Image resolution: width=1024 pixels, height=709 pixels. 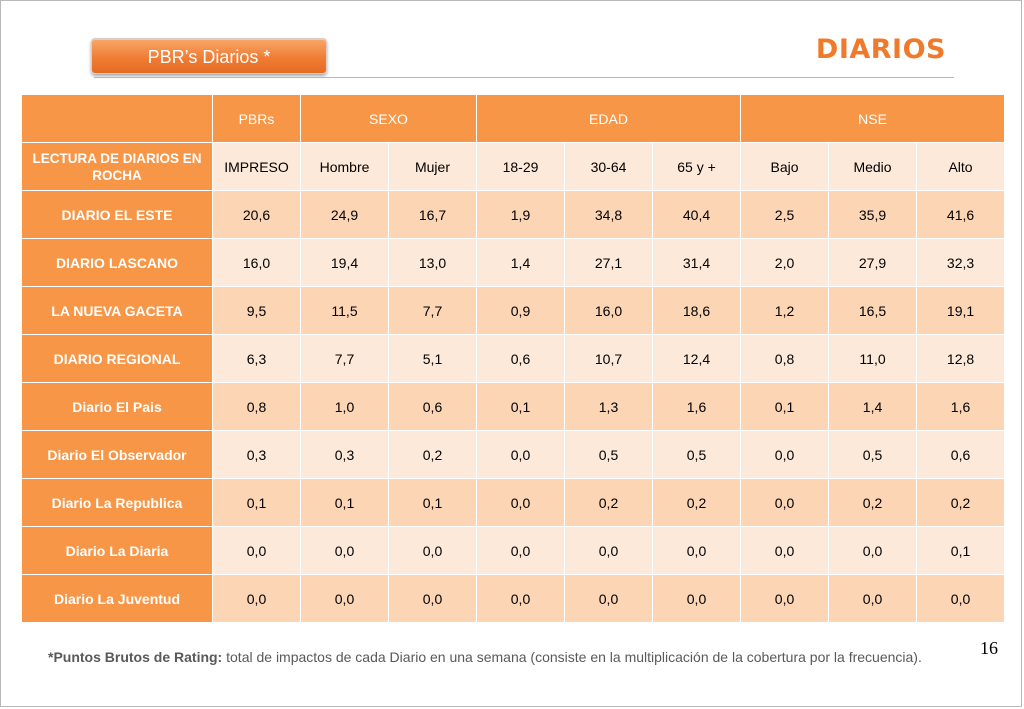 I want to click on page-title: DIARIOS, so click(x=880, y=49).